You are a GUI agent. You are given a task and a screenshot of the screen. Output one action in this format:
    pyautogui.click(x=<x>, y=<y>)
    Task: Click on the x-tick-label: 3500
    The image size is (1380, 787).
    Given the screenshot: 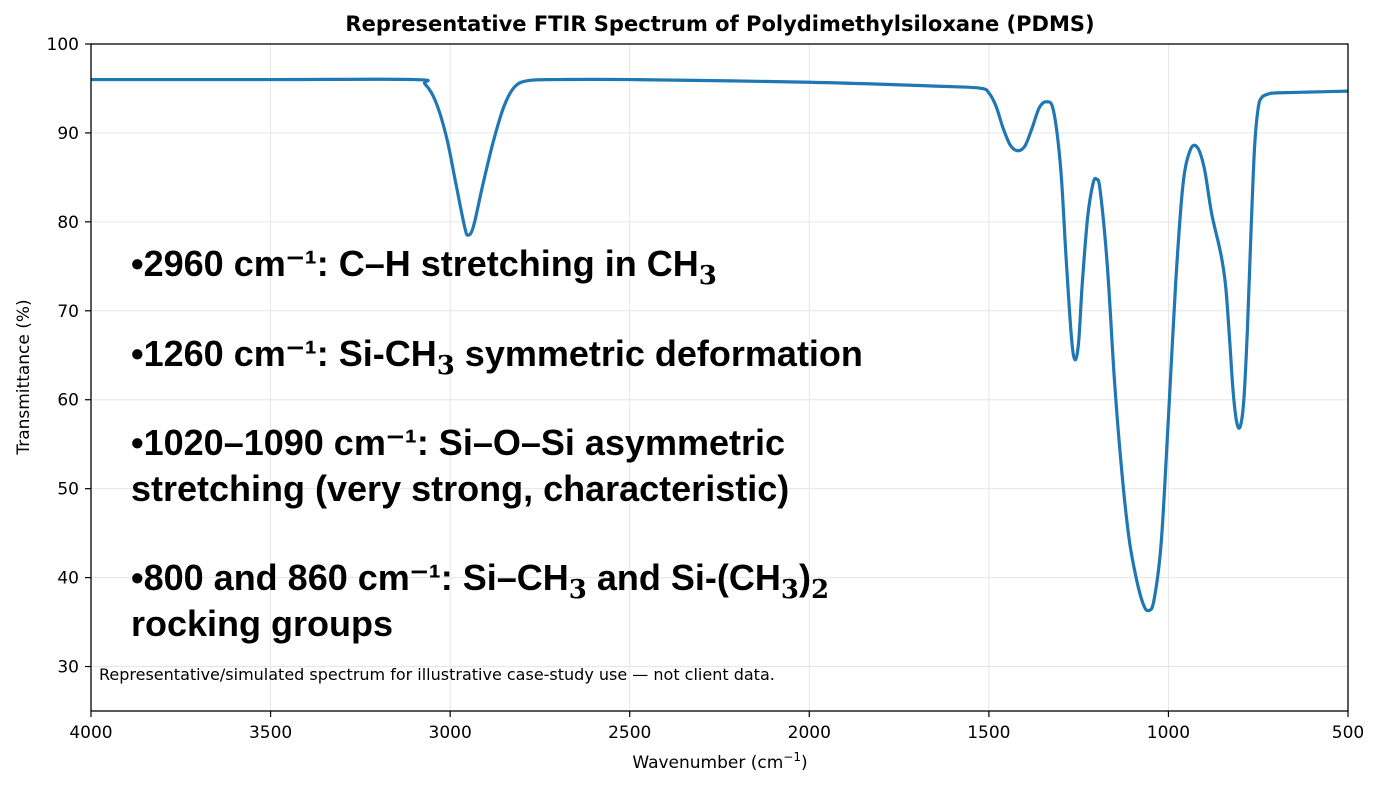 What is the action you would take?
    pyautogui.click(x=270, y=733)
    